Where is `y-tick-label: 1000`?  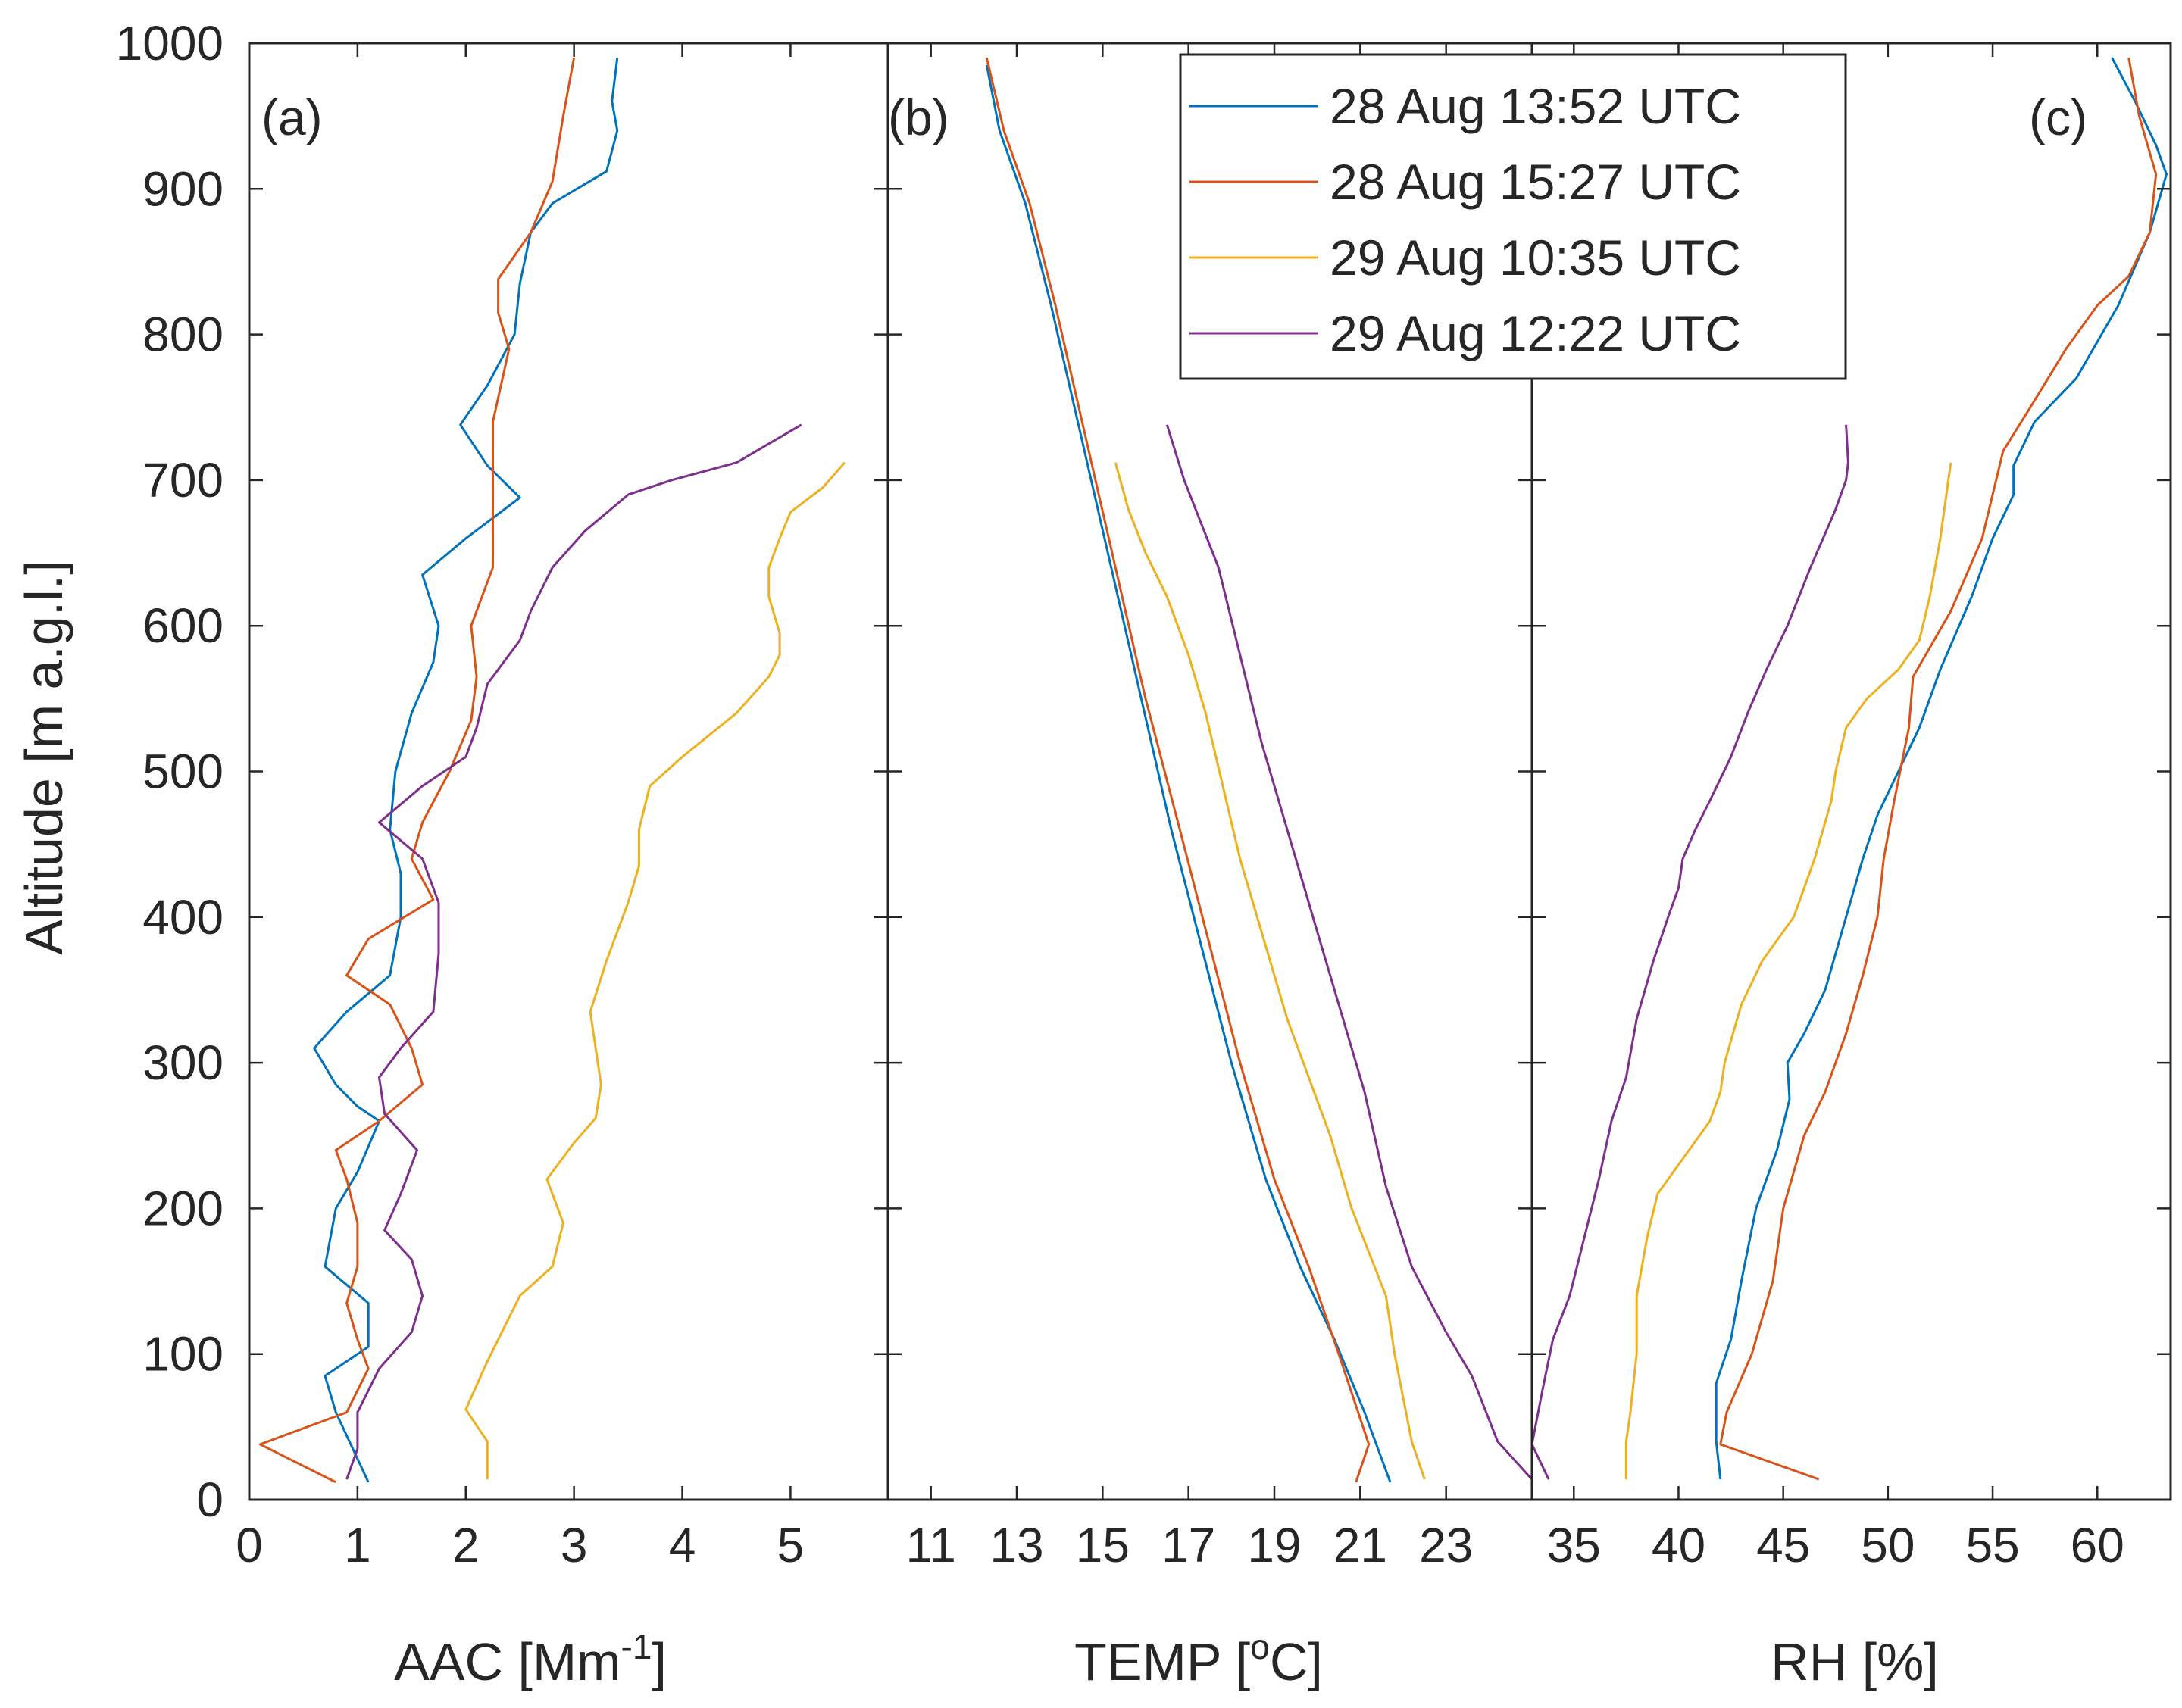 y-tick-label: 1000 is located at coordinates (170, 43).